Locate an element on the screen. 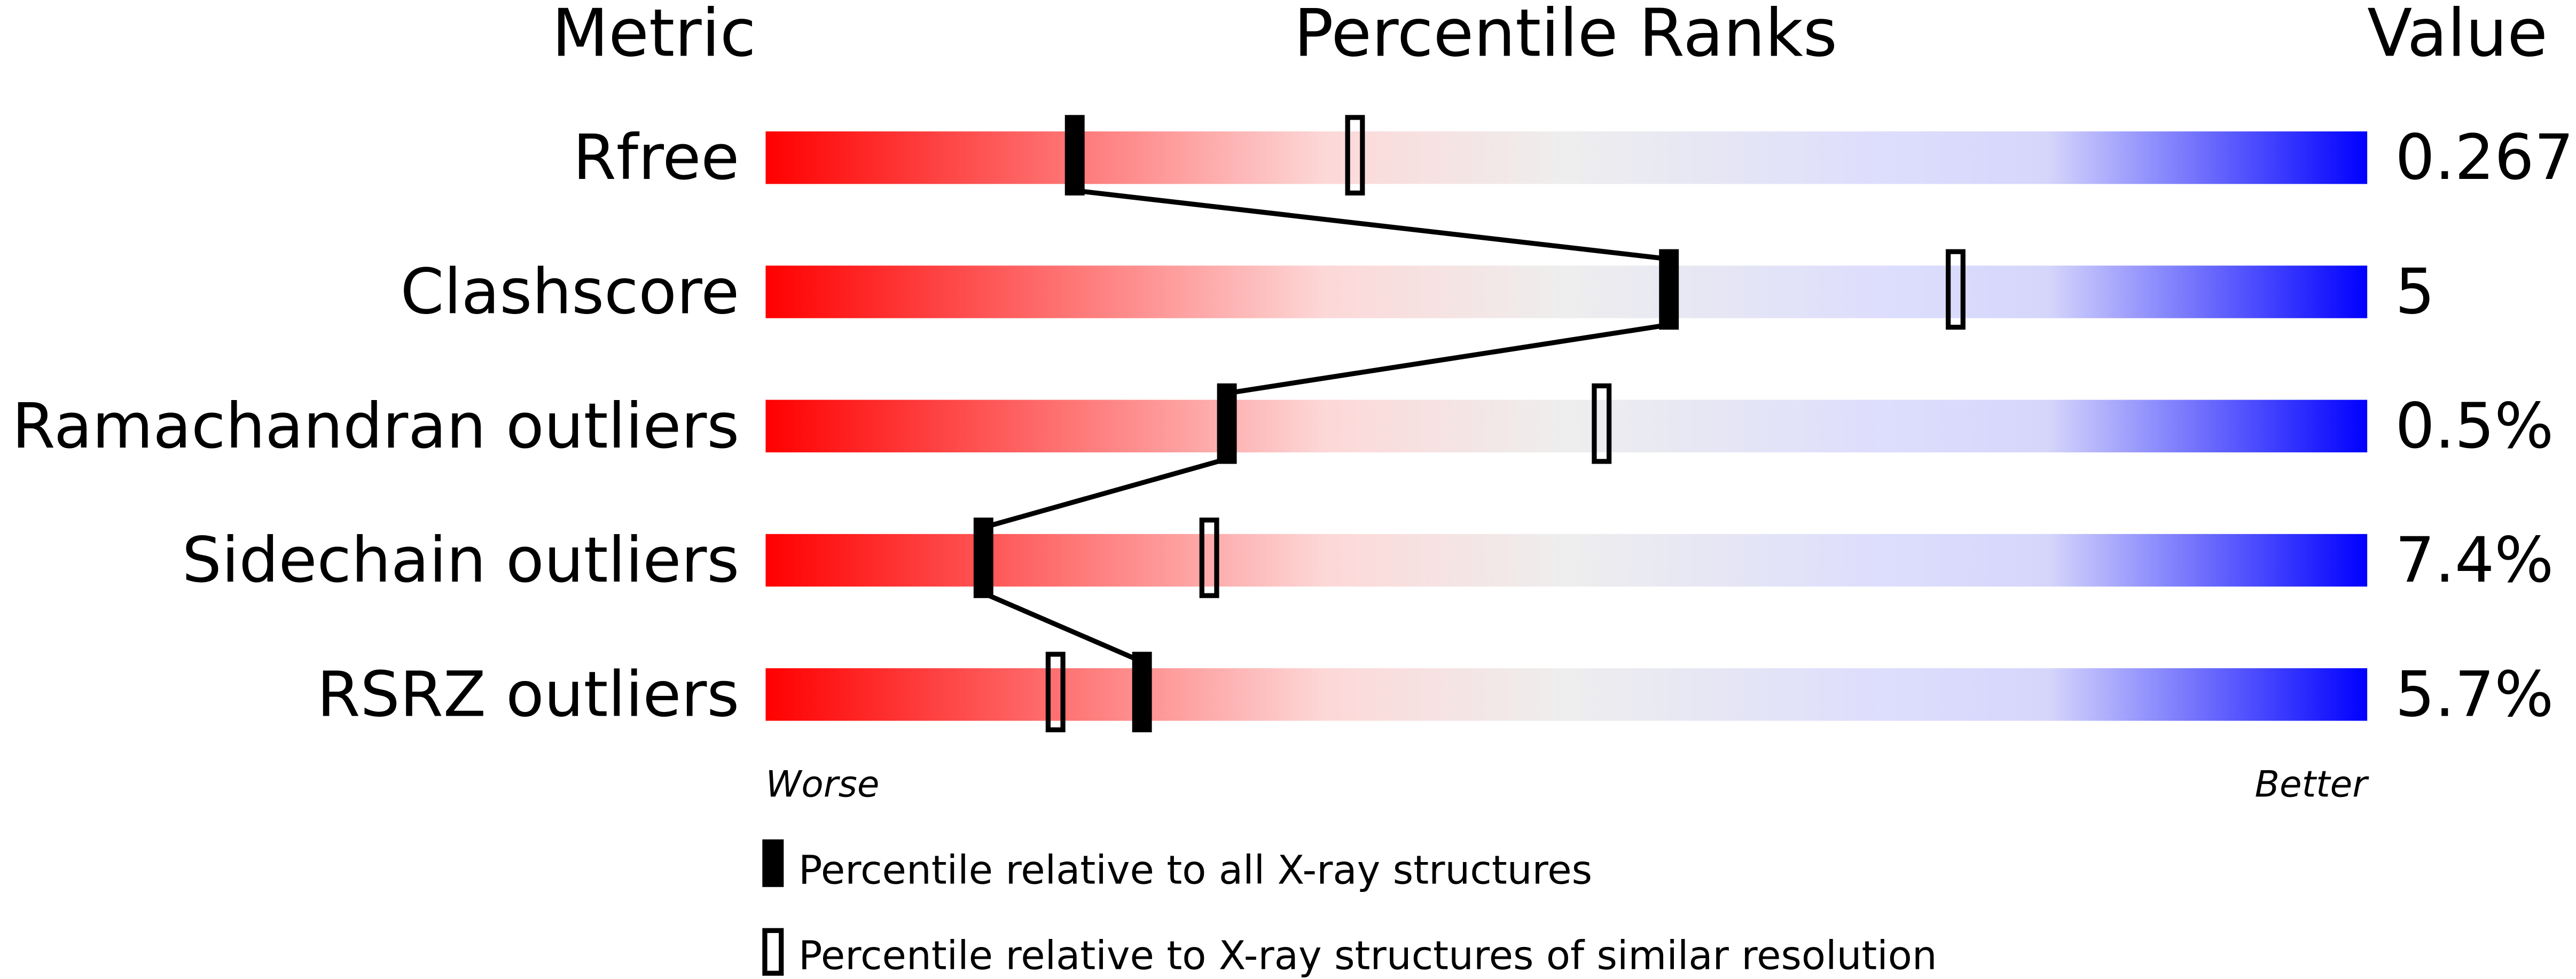 The height and width of the screenshot is (979, 2576). metric-label: Rfree is located at coordinates (656, 157).